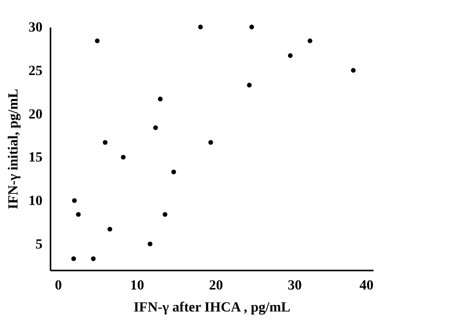  What do you see at coordinates (137, 286) in the screenshot?
I see `x-tick-label: 10` at bounding box center [137, 286].